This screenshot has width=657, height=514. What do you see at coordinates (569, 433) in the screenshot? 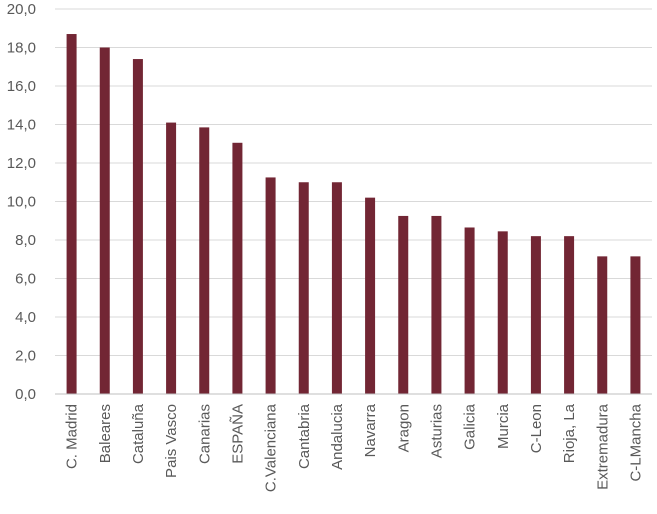
I see `x-tick-label: Rioja, La` at bounding box center [569, 433].